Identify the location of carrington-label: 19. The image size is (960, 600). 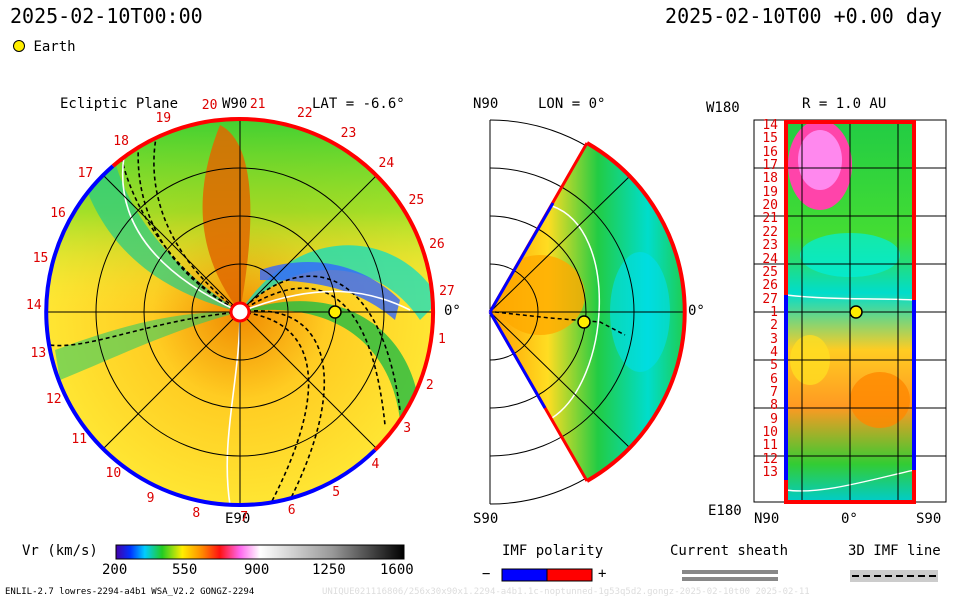
(163, 119).